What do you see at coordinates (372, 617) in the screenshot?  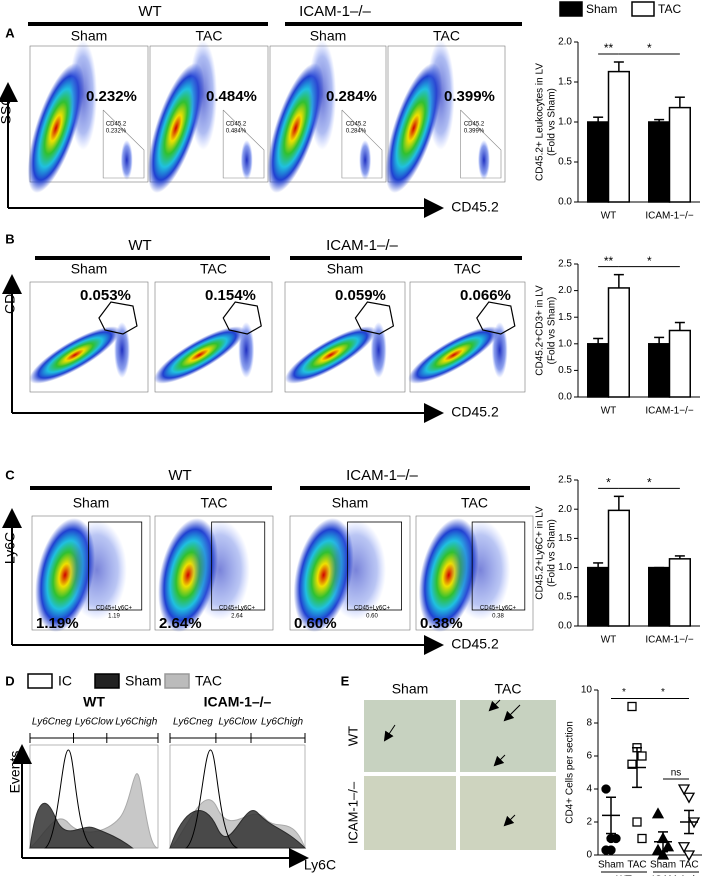 I see `gate-value: 0.60` at bounding box center [372, 617].